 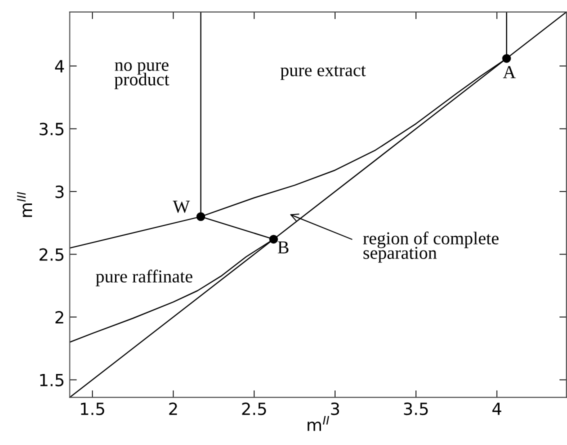 What do you see at coordinates (59, 66) in the screenshot?
I see `y-tick-label: 4` at bounding box center [59, 66].